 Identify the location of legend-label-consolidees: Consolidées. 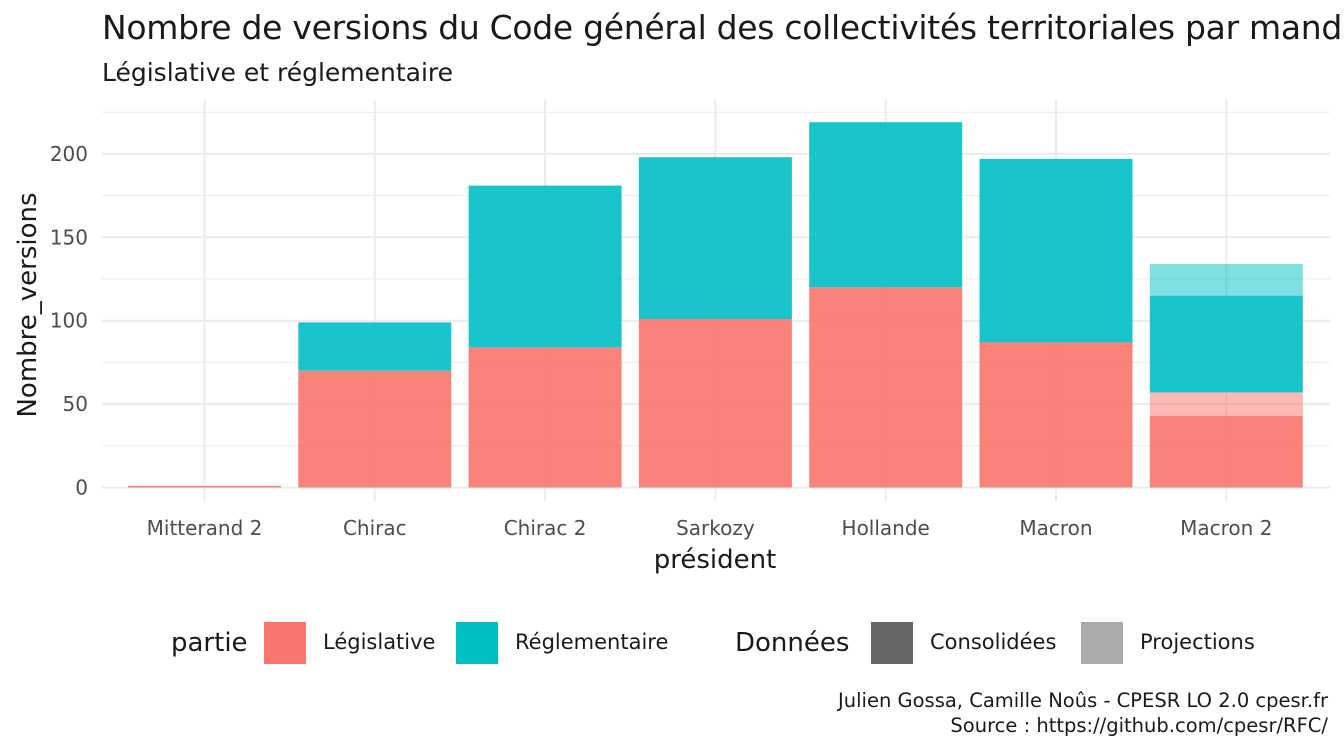
(993, 642).